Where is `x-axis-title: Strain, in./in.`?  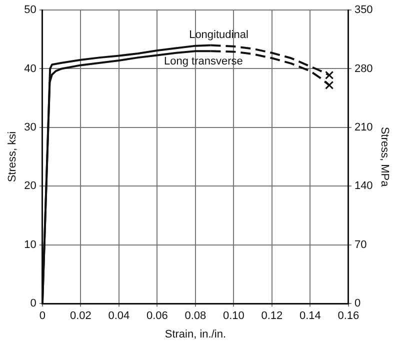 x-axis-title: Strain, in./in. is located at coordinates (195, 334).